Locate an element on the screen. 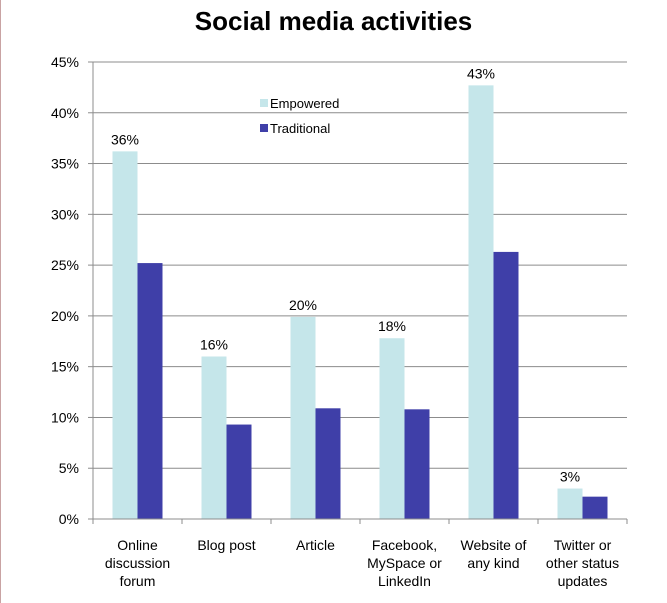 The width and height of the screenshot is (667, 603). x-tick-label: Blog post is located at coordinates (226, 545).